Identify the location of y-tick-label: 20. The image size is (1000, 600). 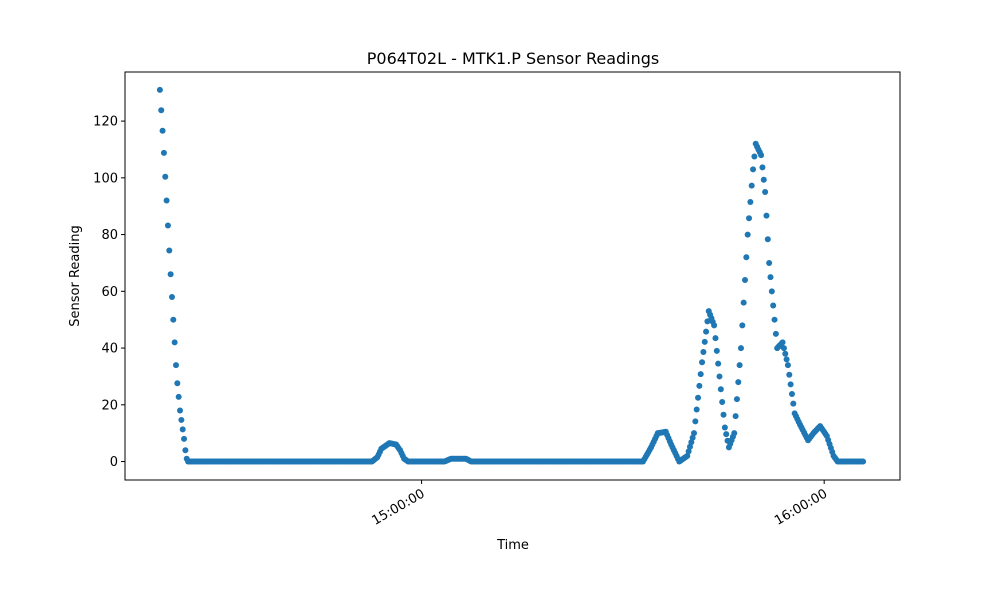
(109, 405).